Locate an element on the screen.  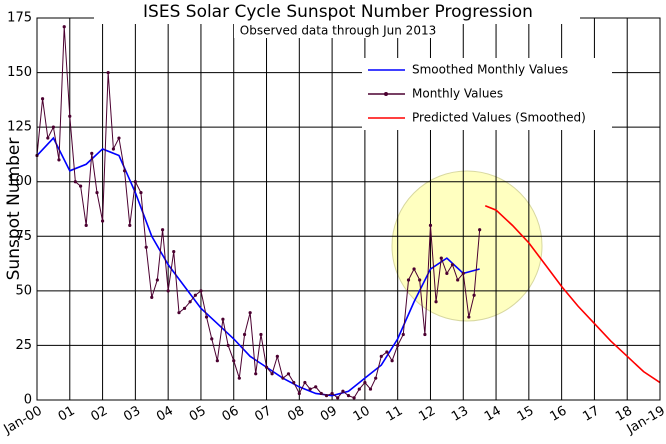
x-tick-label: 07 is located at coordinates (263, 414).